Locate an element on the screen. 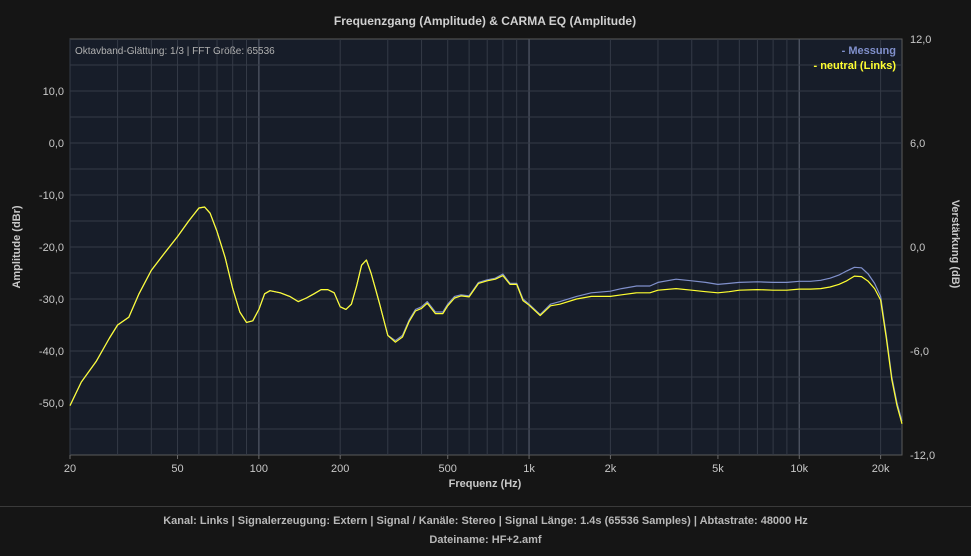 Image resolution: width=971 pixels, height=556 pixels. footer-filename: Dateiname: HF+2.amf is located at coordinates (485, 540).